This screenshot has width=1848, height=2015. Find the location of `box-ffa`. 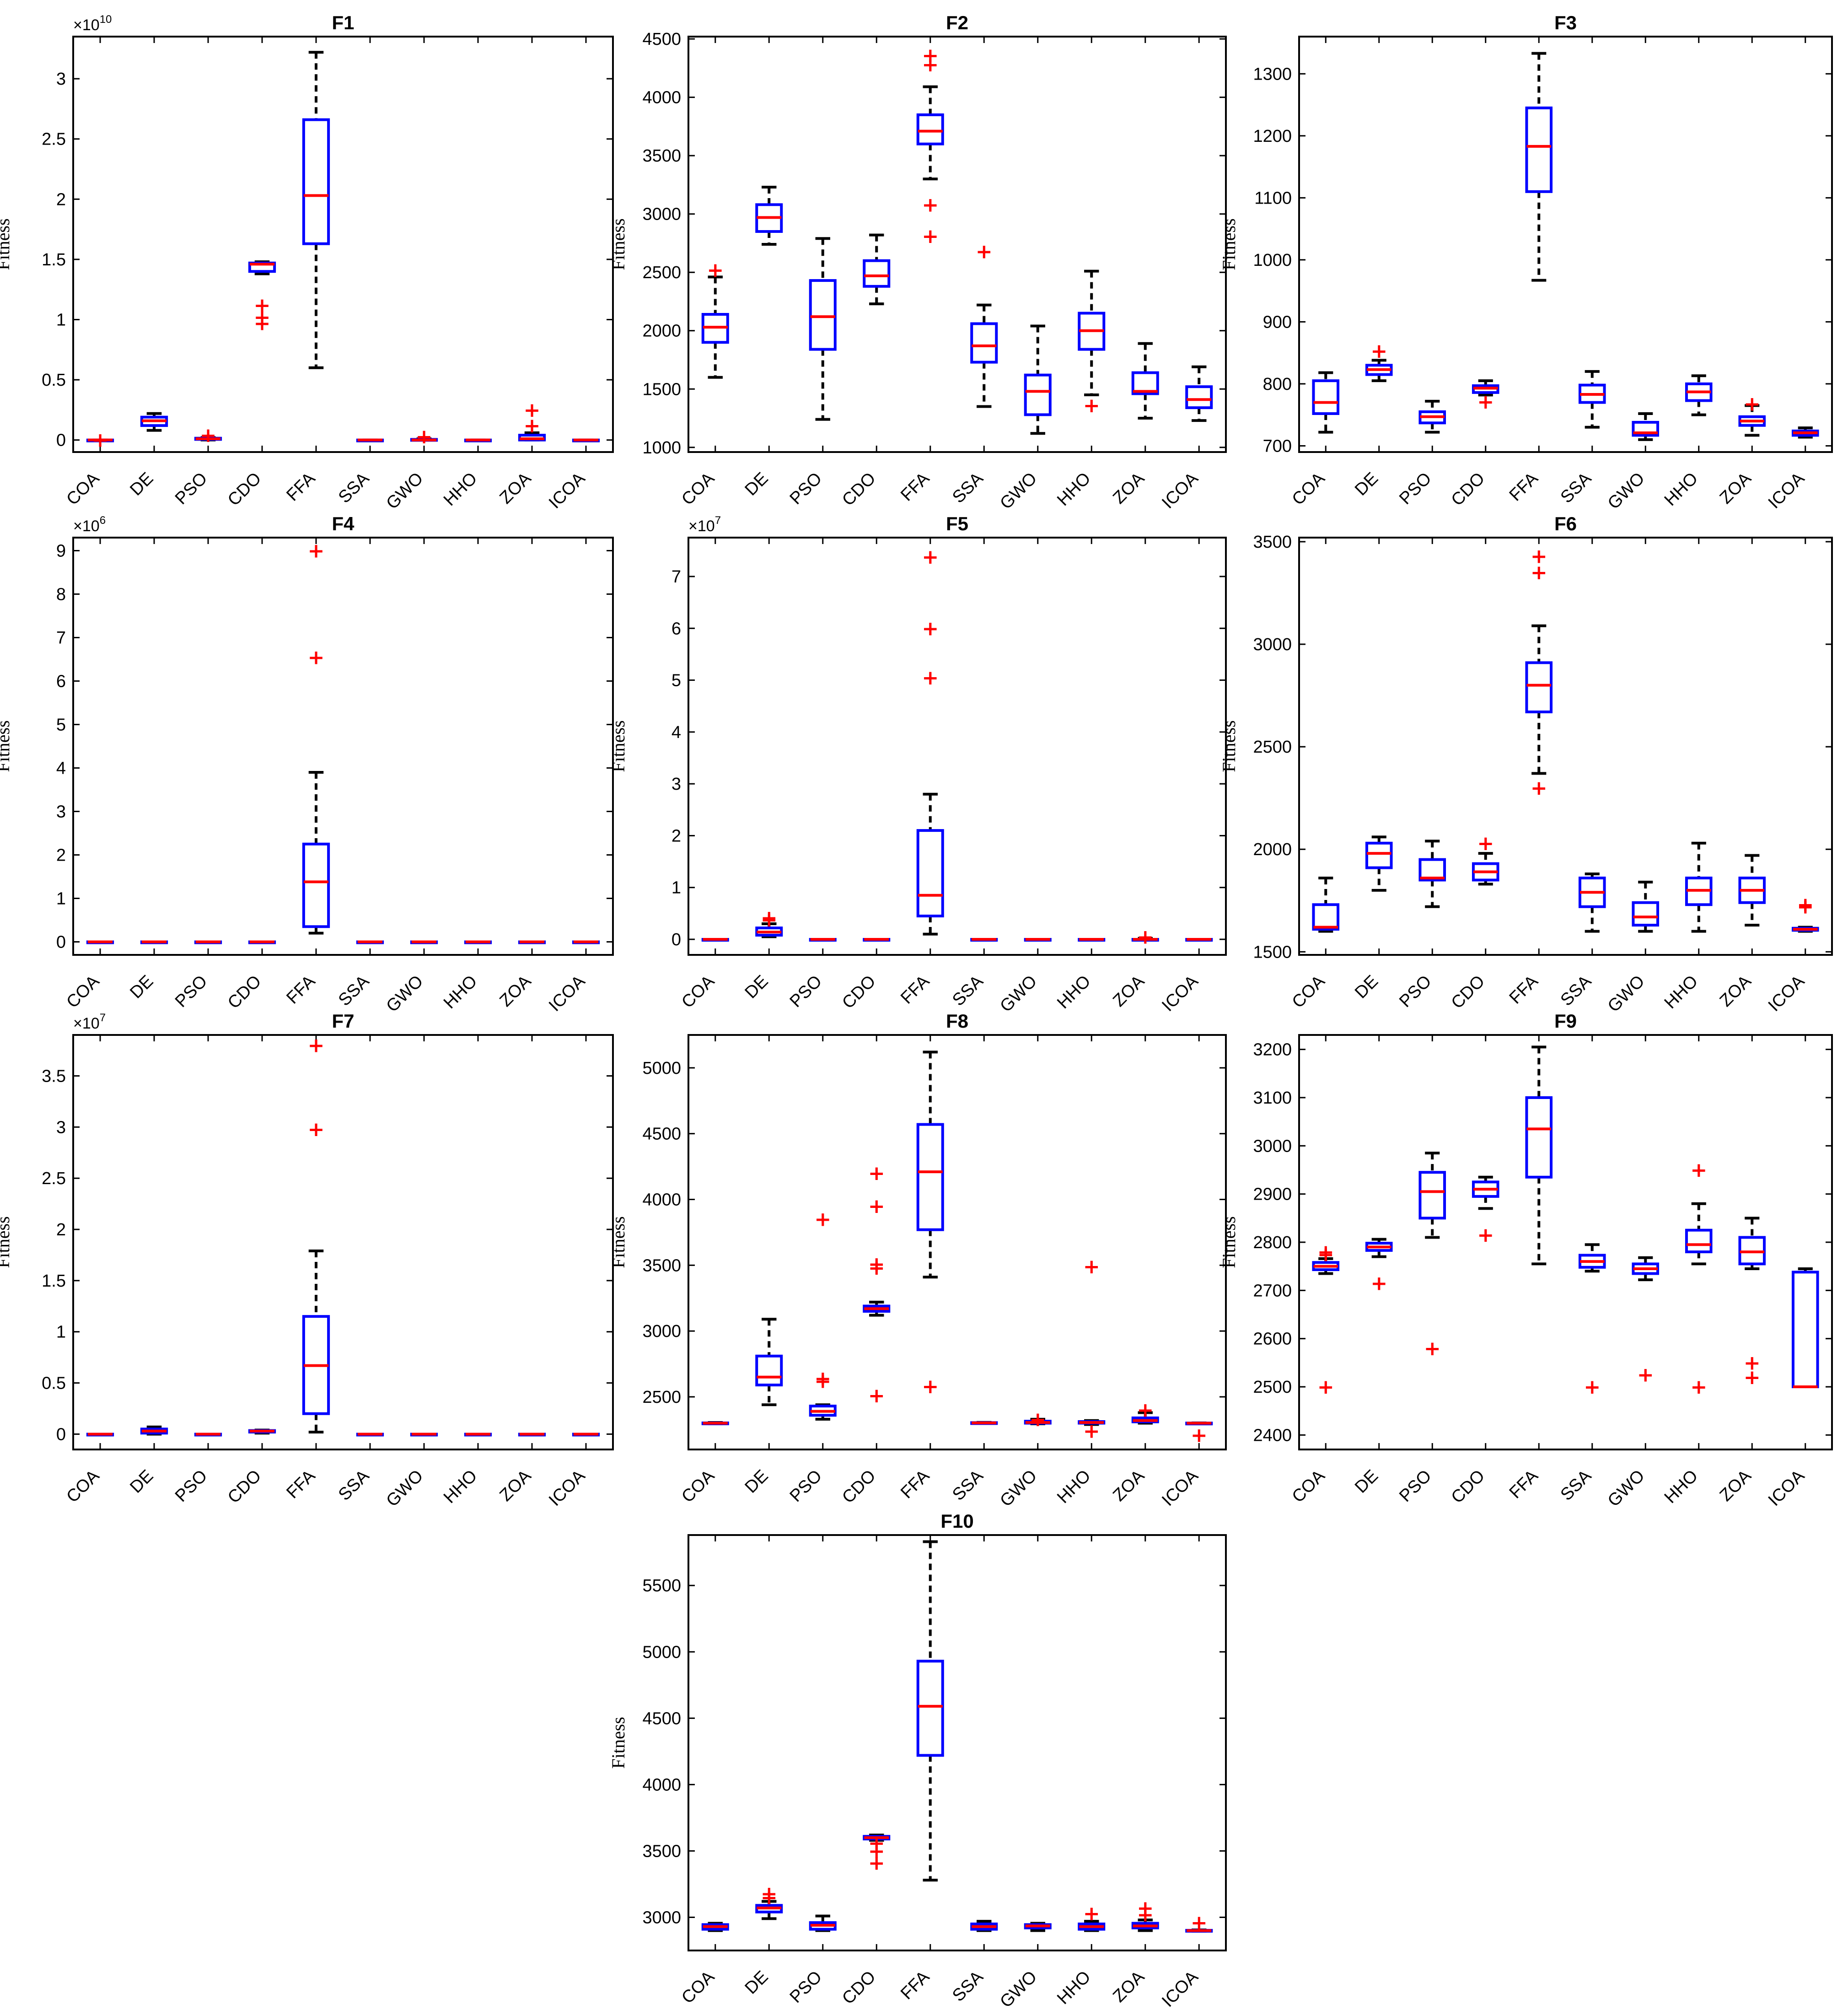

box-ffa is located at coordinates (1539, 1155).